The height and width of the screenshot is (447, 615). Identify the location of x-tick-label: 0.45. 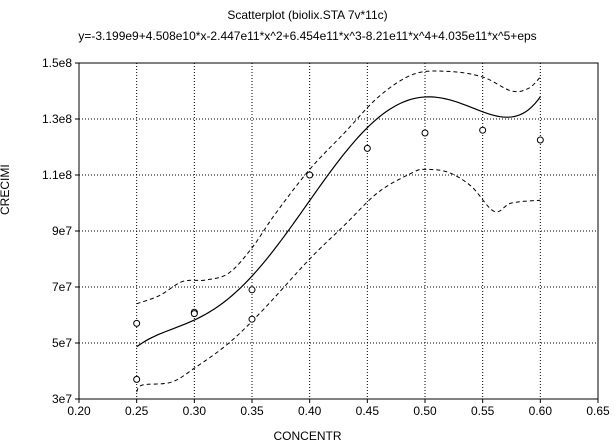
(368, 411).